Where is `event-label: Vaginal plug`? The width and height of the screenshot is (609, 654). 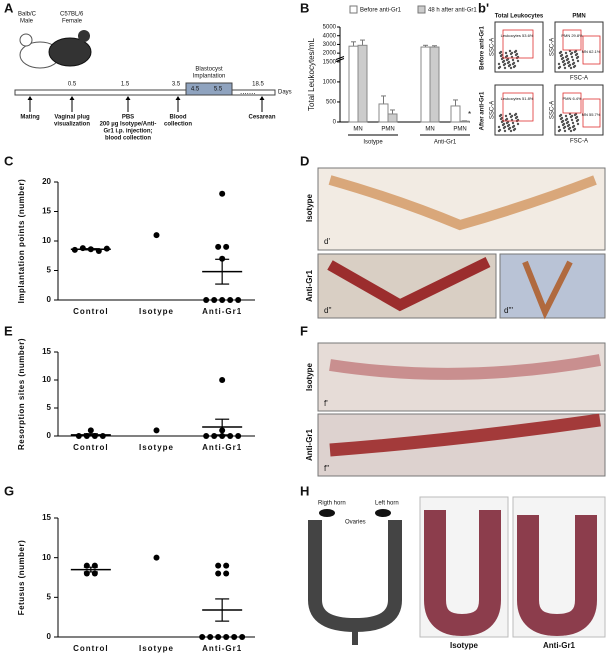
event-label: Vaginal plug is located at coordinates (72, 118).